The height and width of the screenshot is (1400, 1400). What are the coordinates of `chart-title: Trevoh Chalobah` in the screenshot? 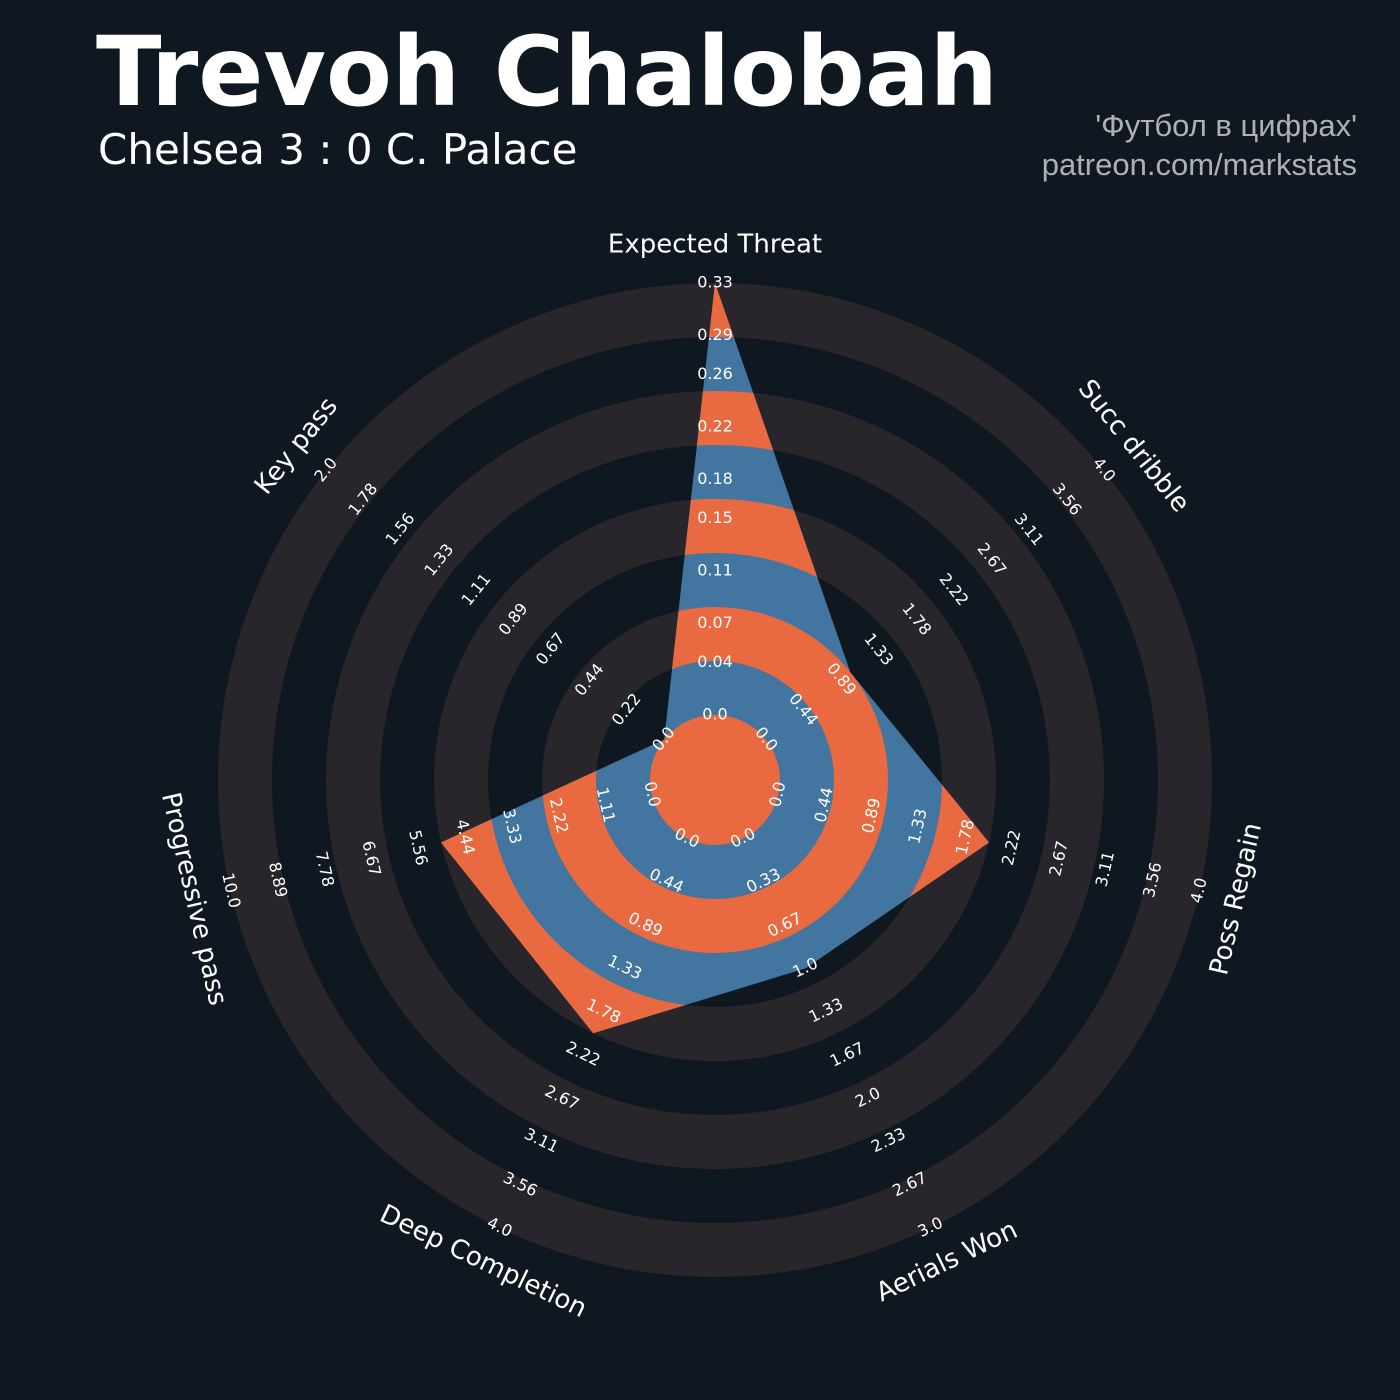 It's located at (547, 72).